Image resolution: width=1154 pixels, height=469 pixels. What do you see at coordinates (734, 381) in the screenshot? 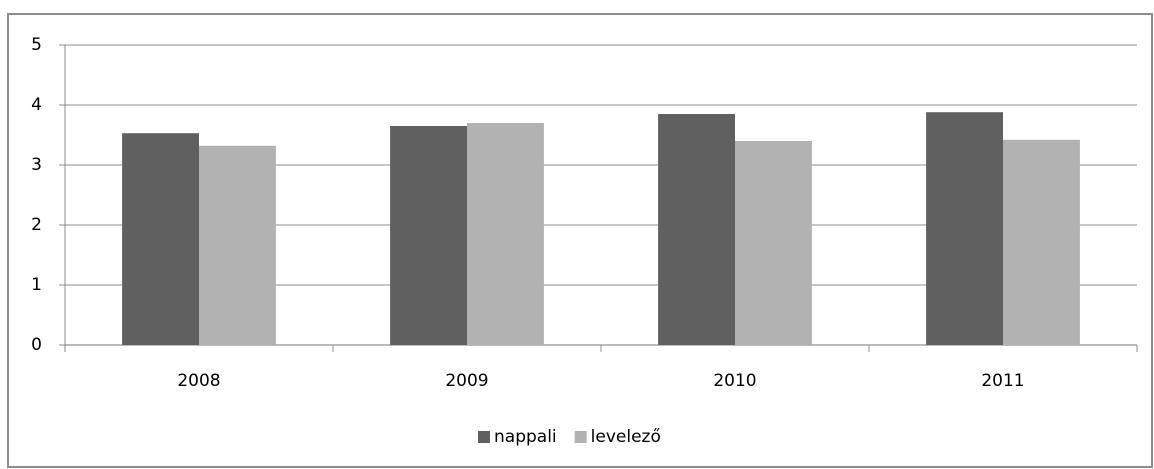
I see `x-tick-label: 2010` at bounding box center [734, 381].